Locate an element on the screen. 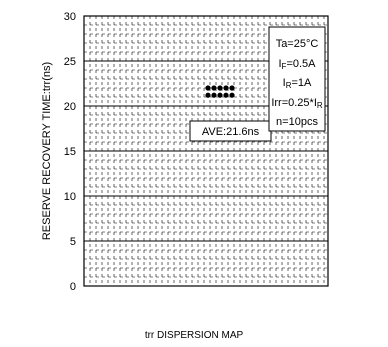  y-tick-label: 20 is located at coordinates (70, 107).